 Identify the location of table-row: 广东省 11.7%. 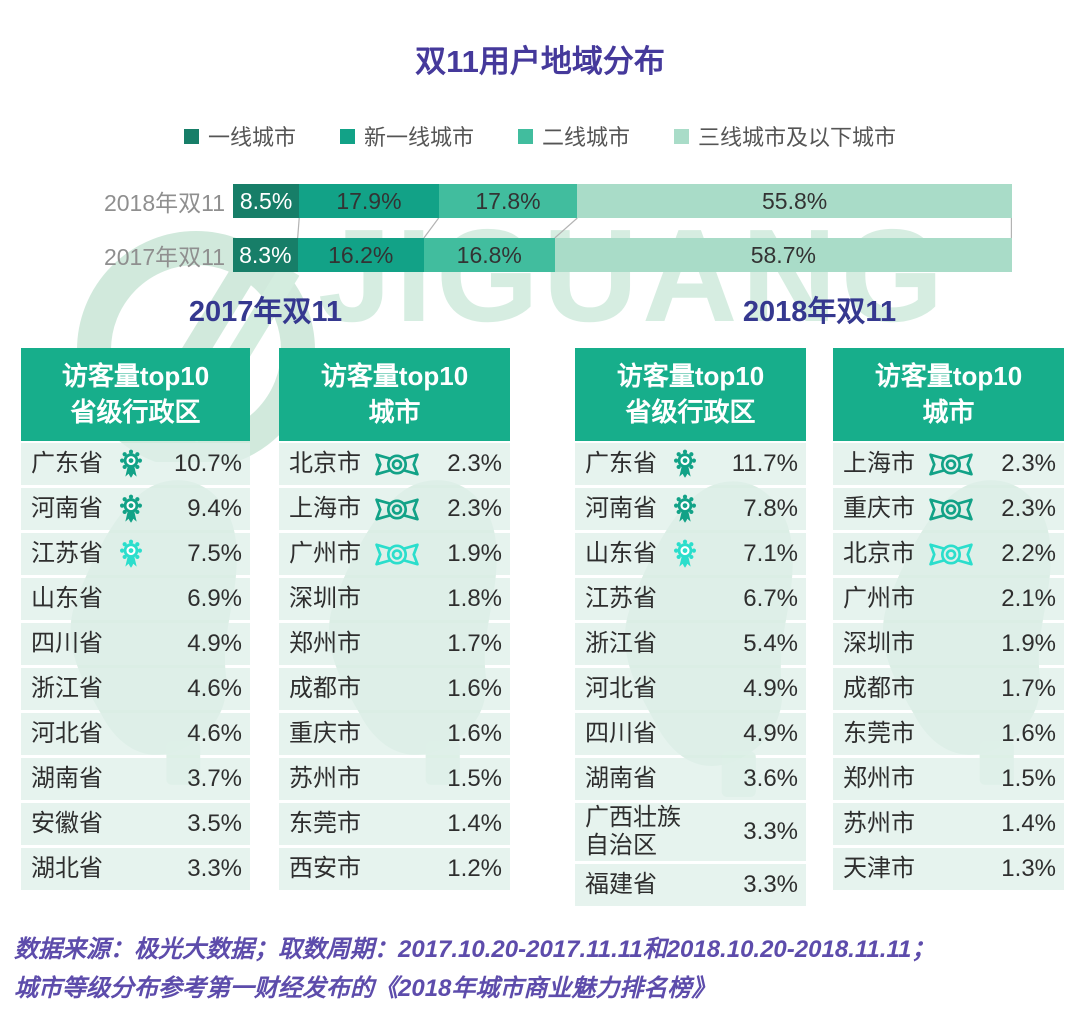
(690, 464).